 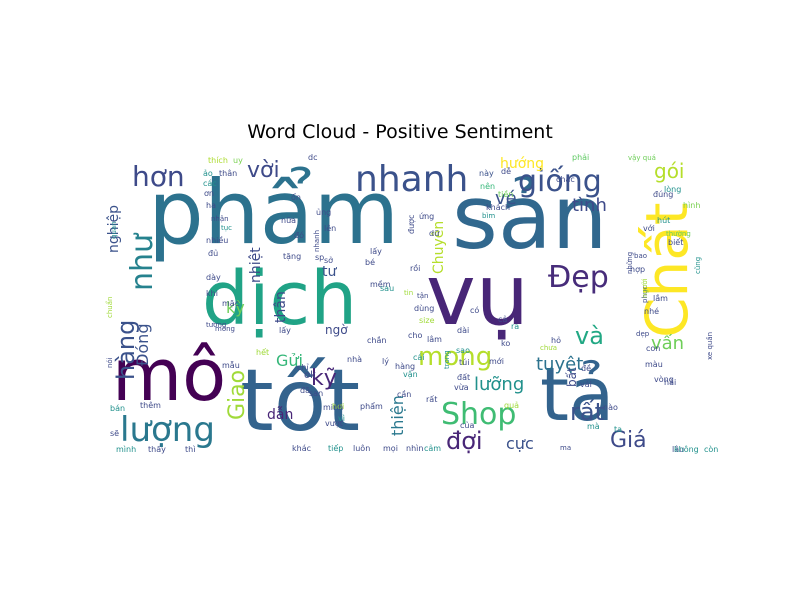 What do you see at coordinates (408, 293) in the screenshot?
I see `word-cloud-word: tin` at bounding box center [408, 293].